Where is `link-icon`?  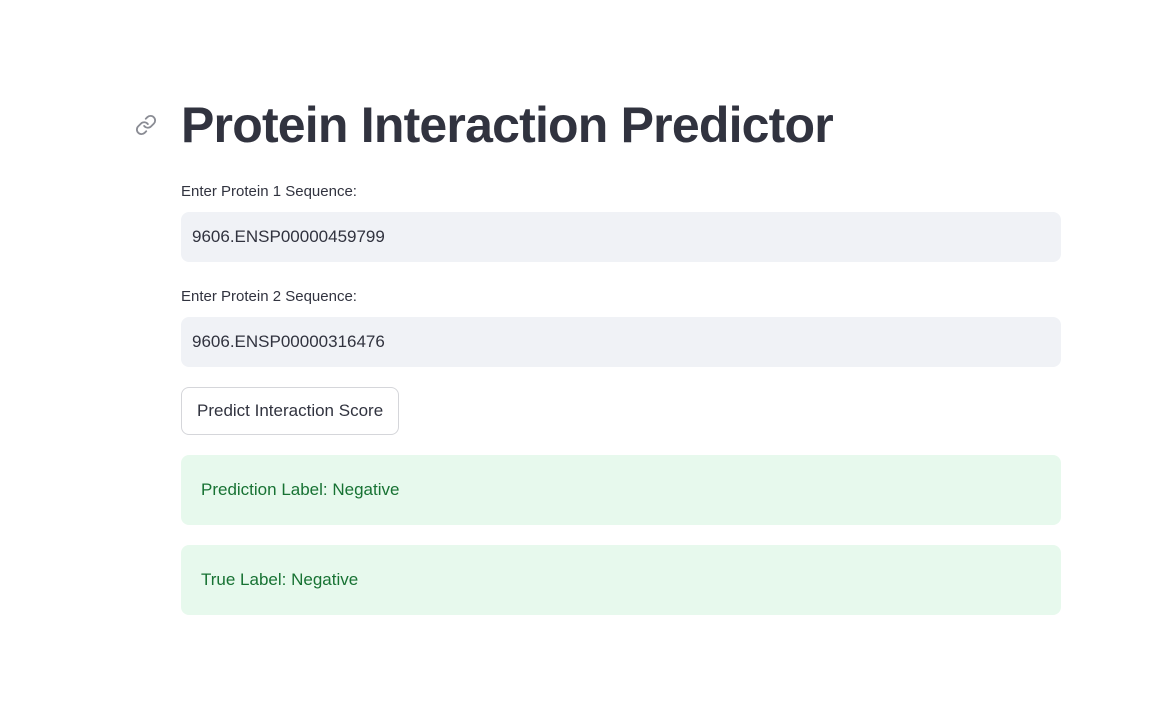 link-icon is located at coordinates (146, 125).